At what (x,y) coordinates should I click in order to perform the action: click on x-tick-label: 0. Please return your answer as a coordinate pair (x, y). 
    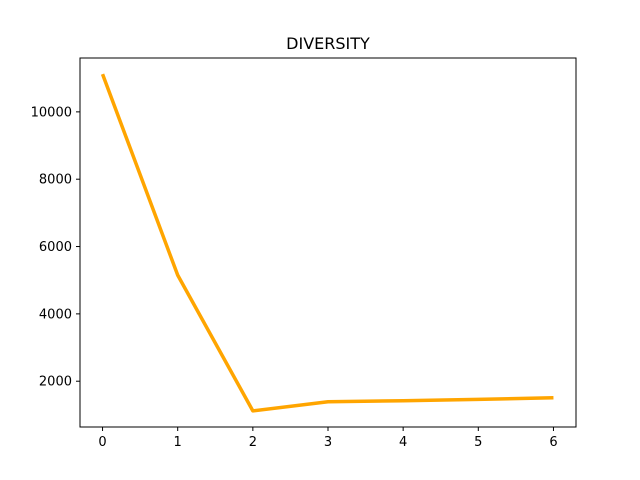
    Looking at the image, I should click on (102, 442).